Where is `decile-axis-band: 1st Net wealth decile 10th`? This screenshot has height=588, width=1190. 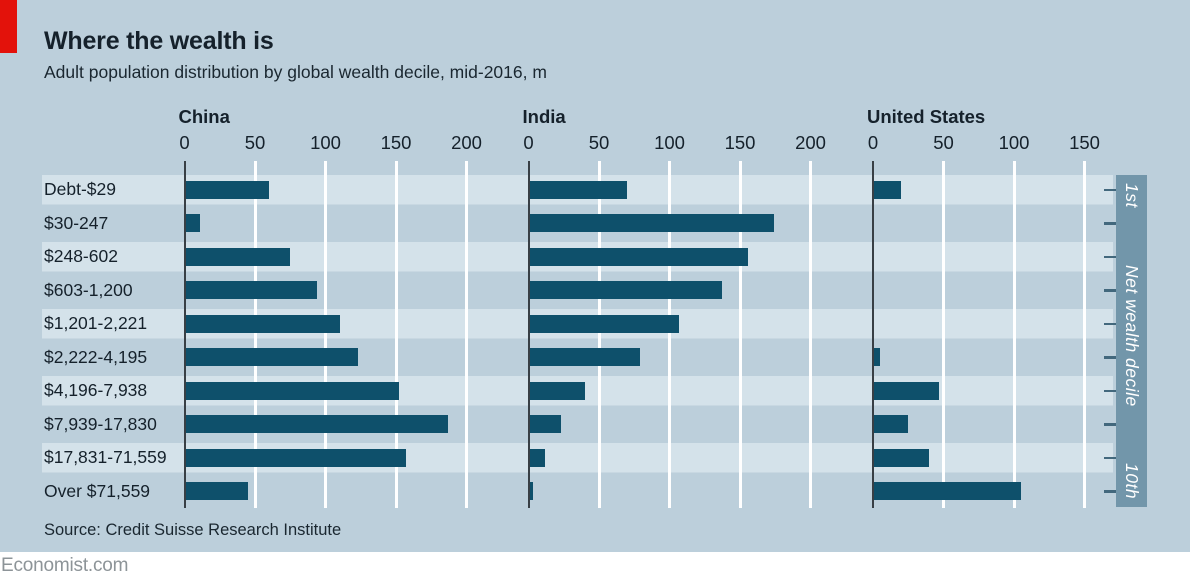
decile-axis-band: 1st Net wealth decile 10th is located at coordinates (1131, 341).